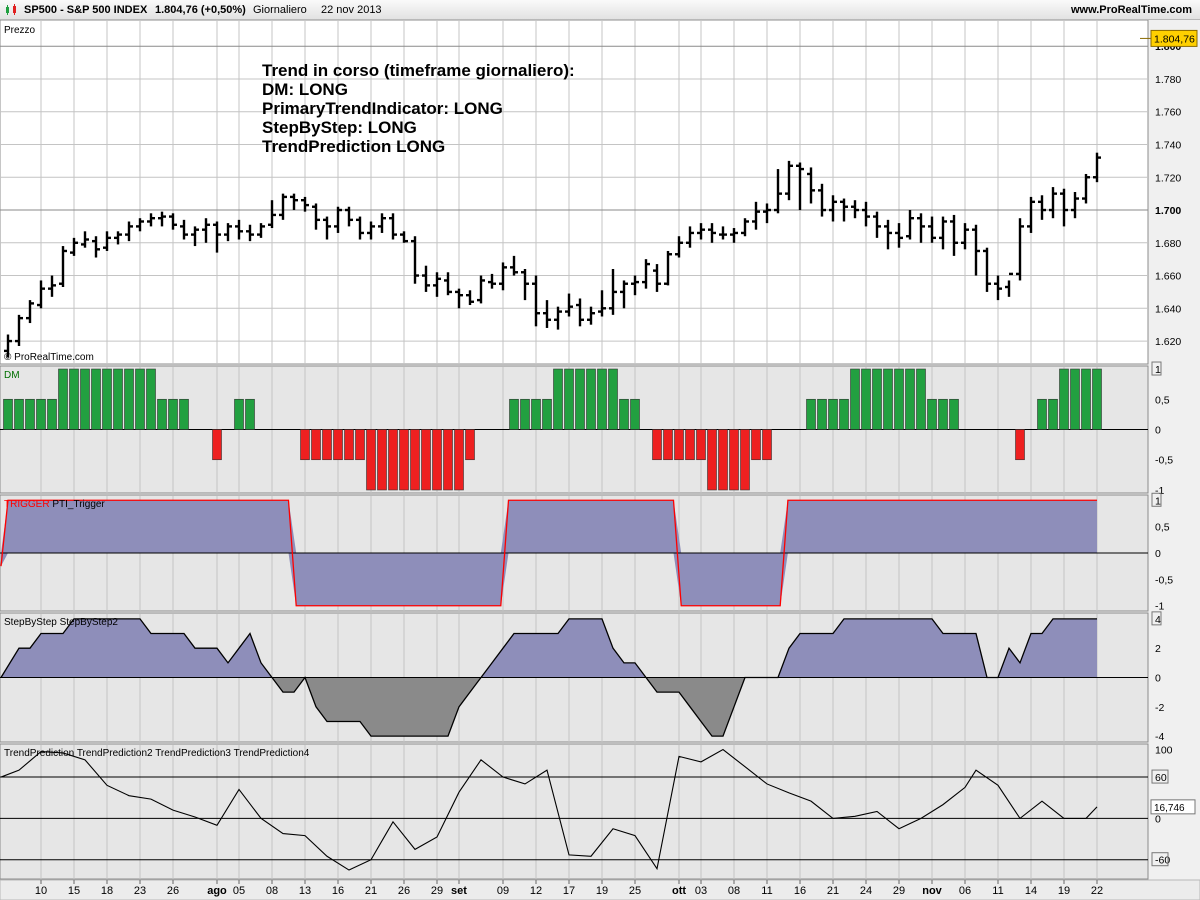  What do you see at coordinates (1158, 819) in the screenshot?
I see `y-tick-label-4-2: 0` at bounding box center [1158, 819].